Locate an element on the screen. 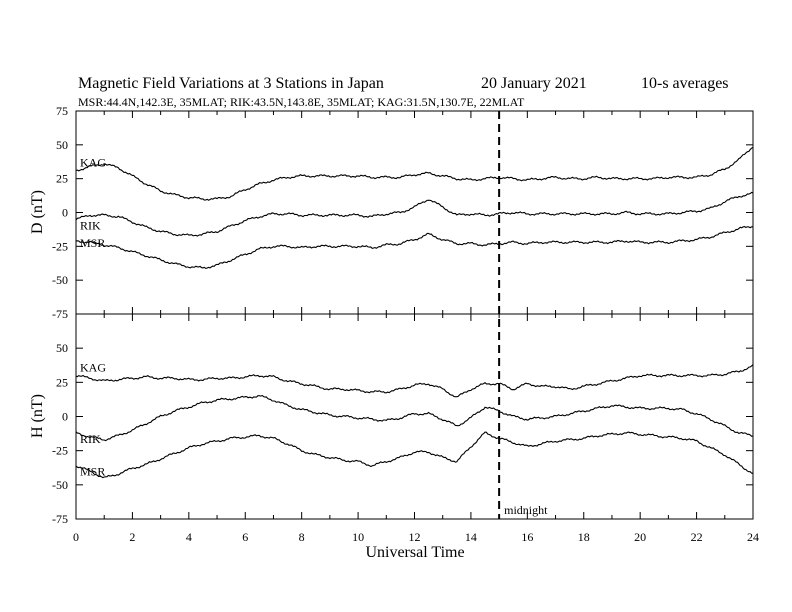 This screenshot has height=612, width=792. midnight-label: midnight is located at coordinates (526, 510).